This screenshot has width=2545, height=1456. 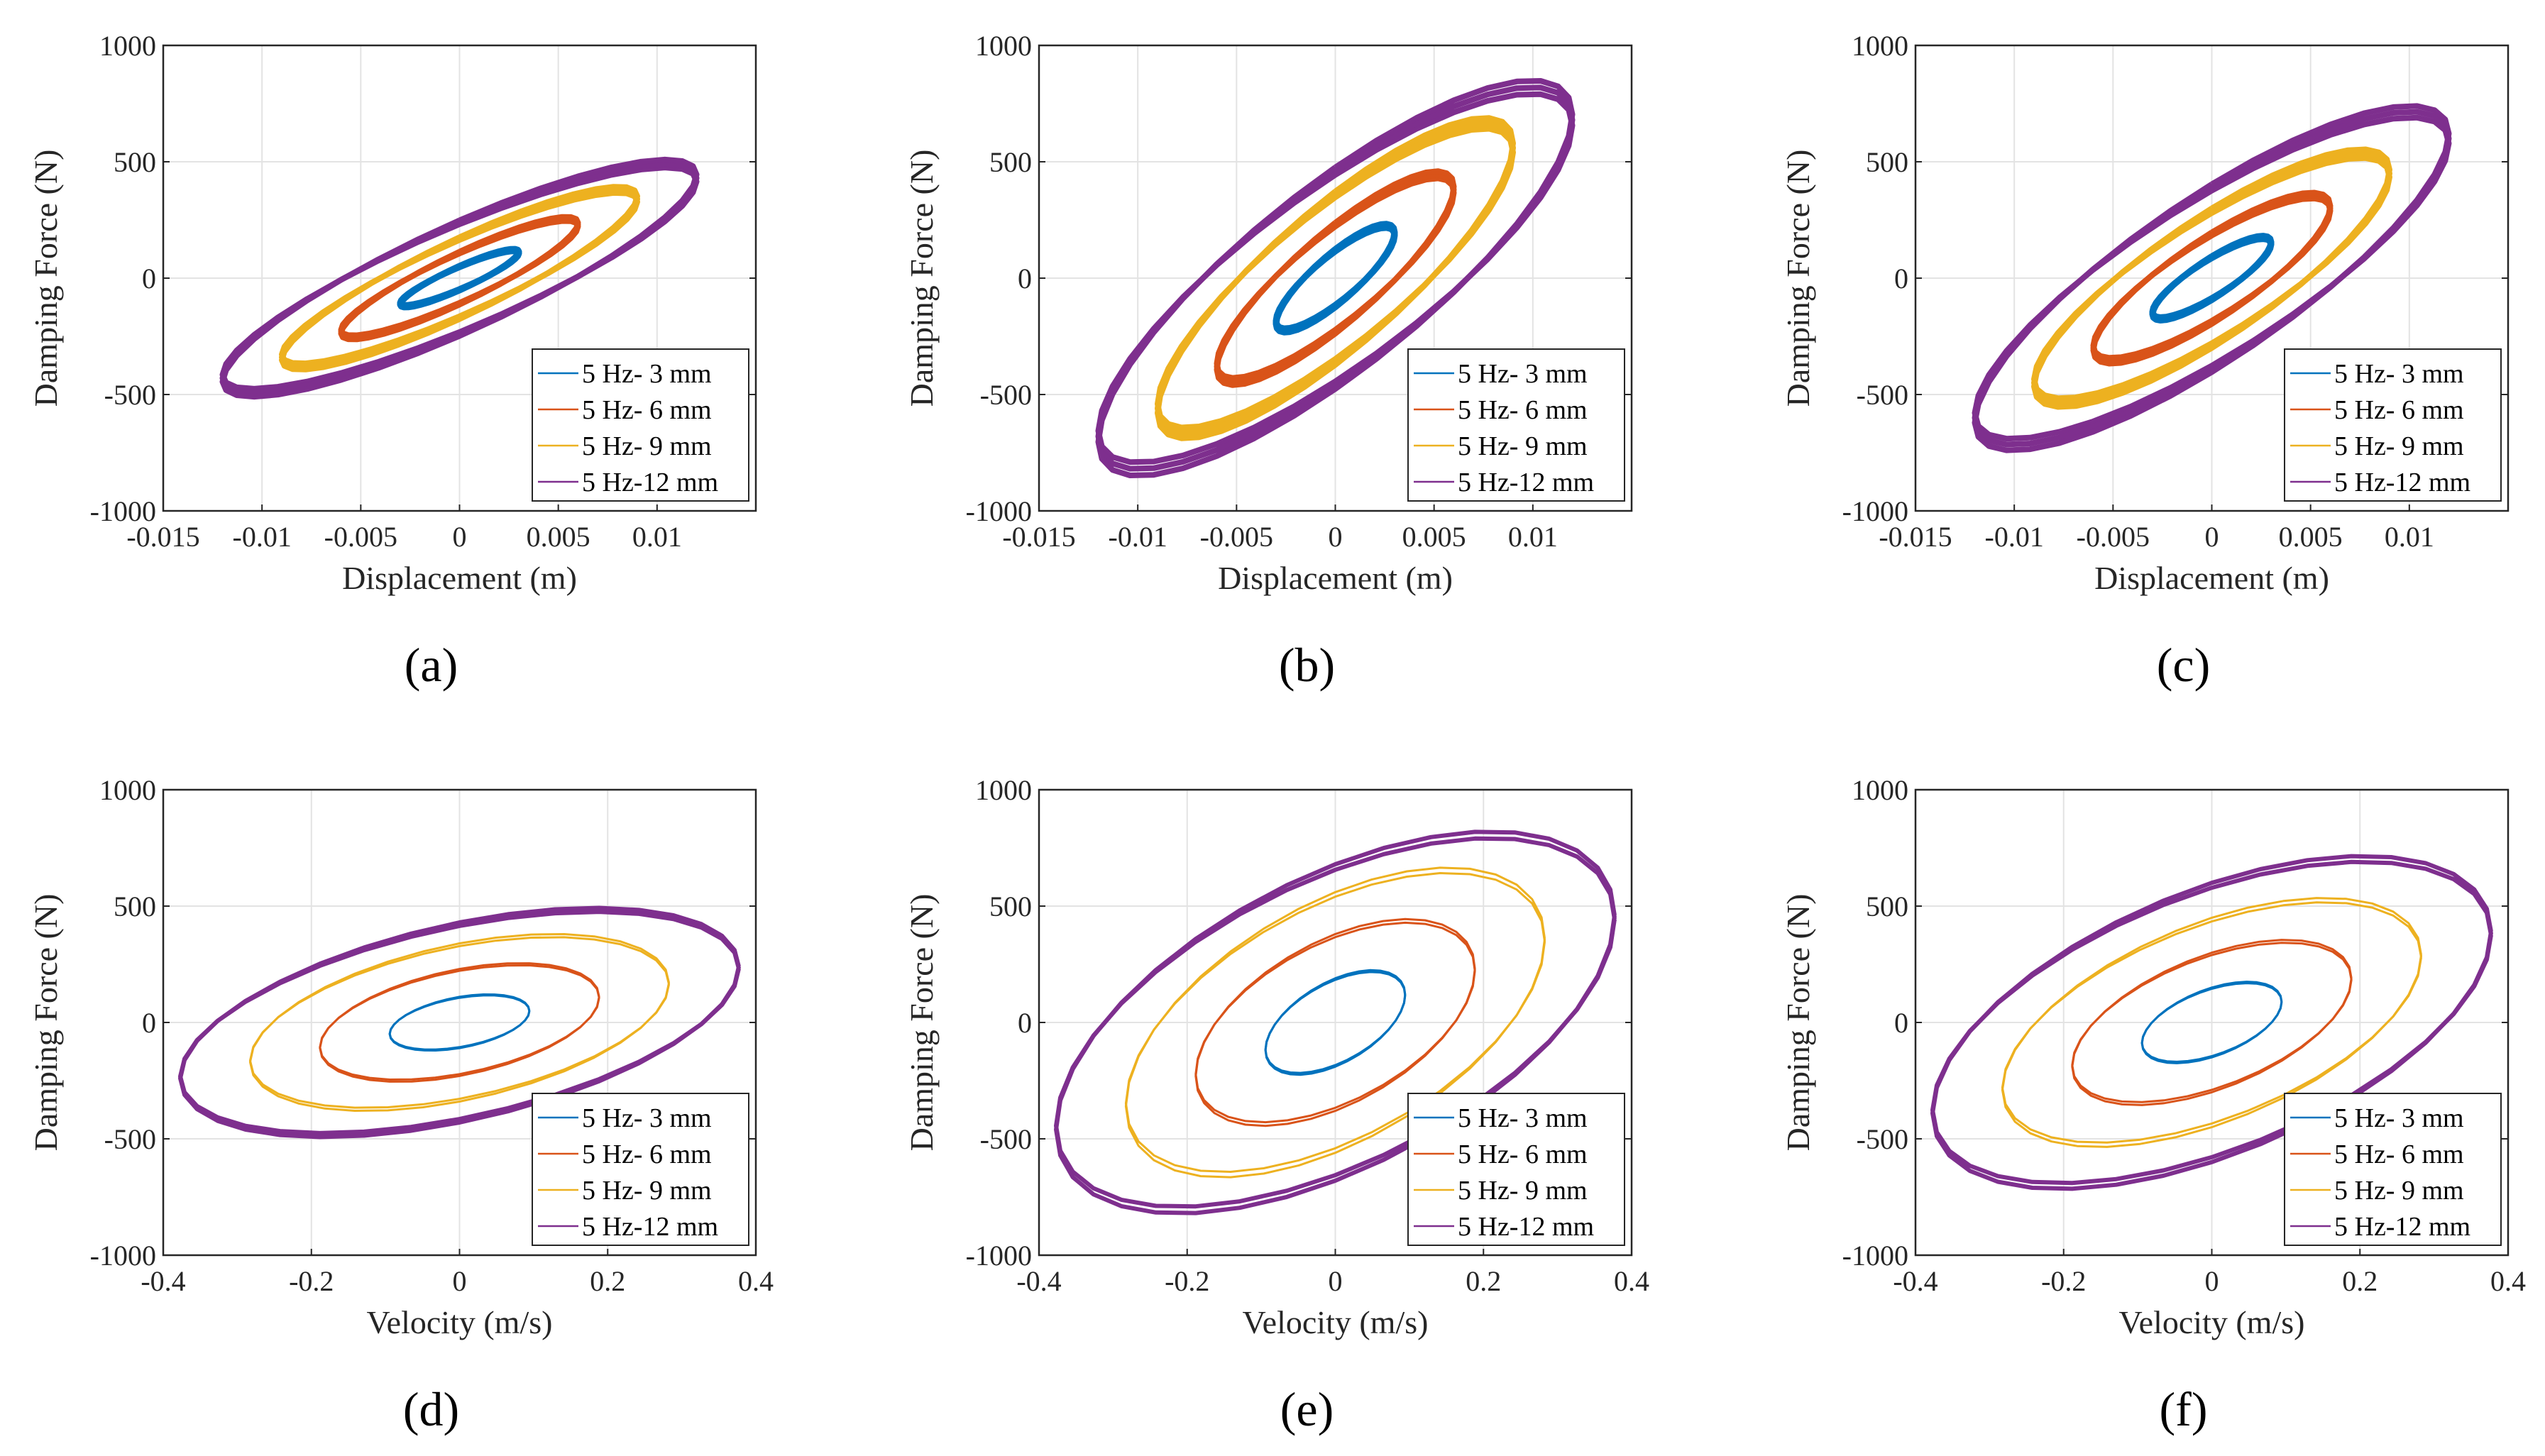 I want to click on panel-label: (f), so click(x=2184, y=1409).